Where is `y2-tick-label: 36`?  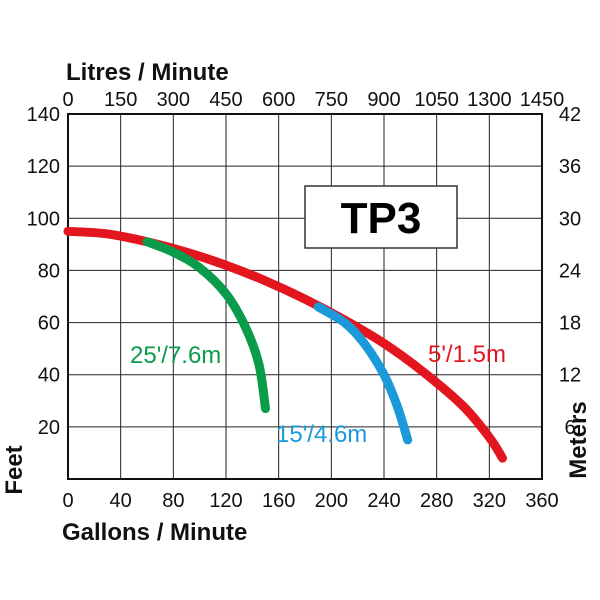 y2-tick-label: 36 is located at coordinates (570, 167).